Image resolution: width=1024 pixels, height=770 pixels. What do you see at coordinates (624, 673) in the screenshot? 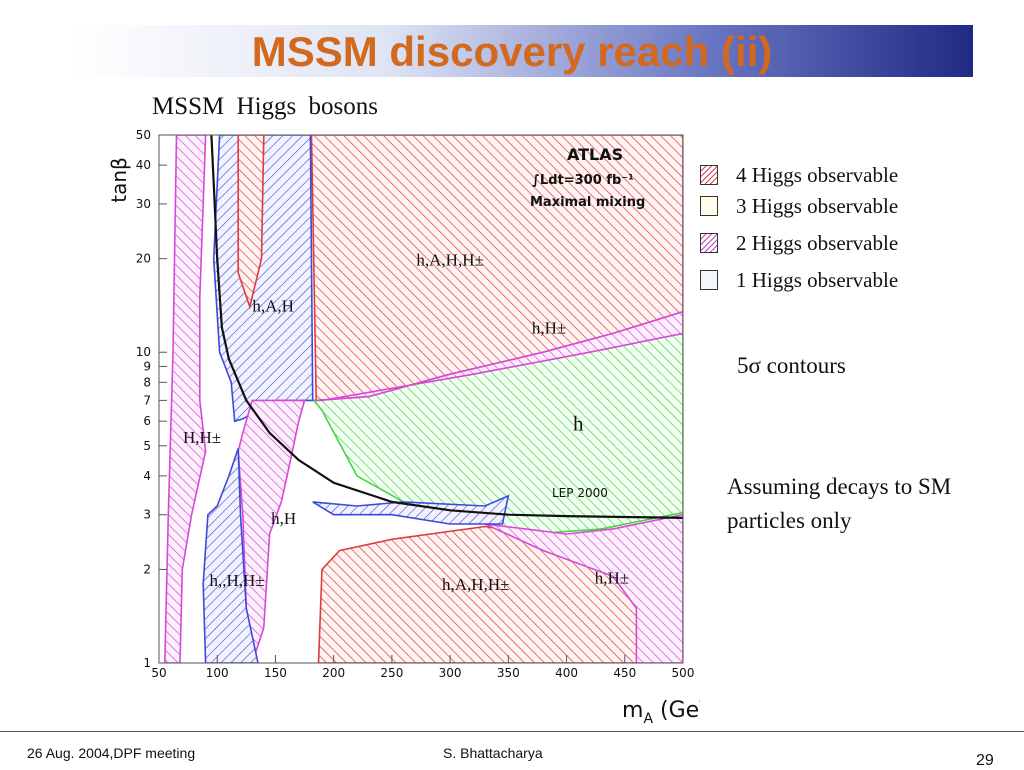
I see `x-tick-label: 450` at bounding box center [624, 673].